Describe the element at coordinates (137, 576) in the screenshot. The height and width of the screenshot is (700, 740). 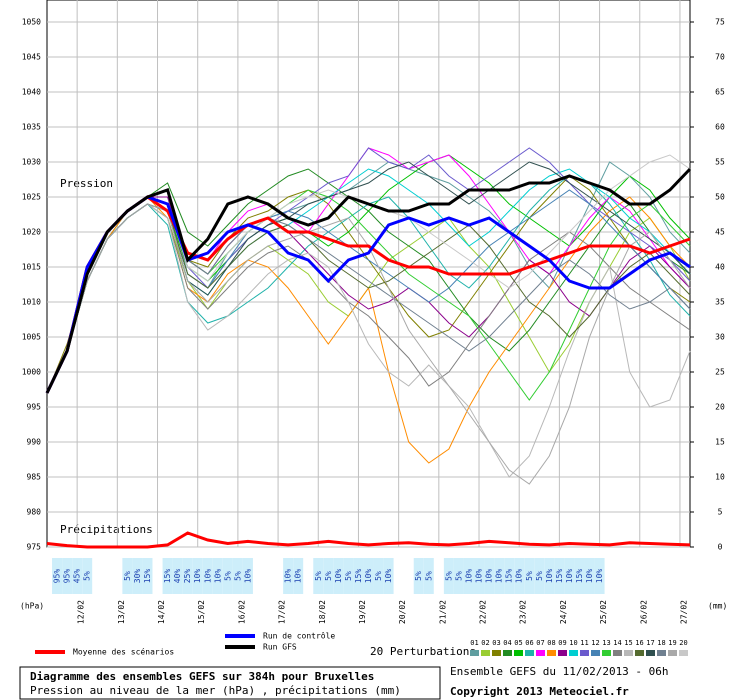
I see `precip-prob-label: 30%` at that location.